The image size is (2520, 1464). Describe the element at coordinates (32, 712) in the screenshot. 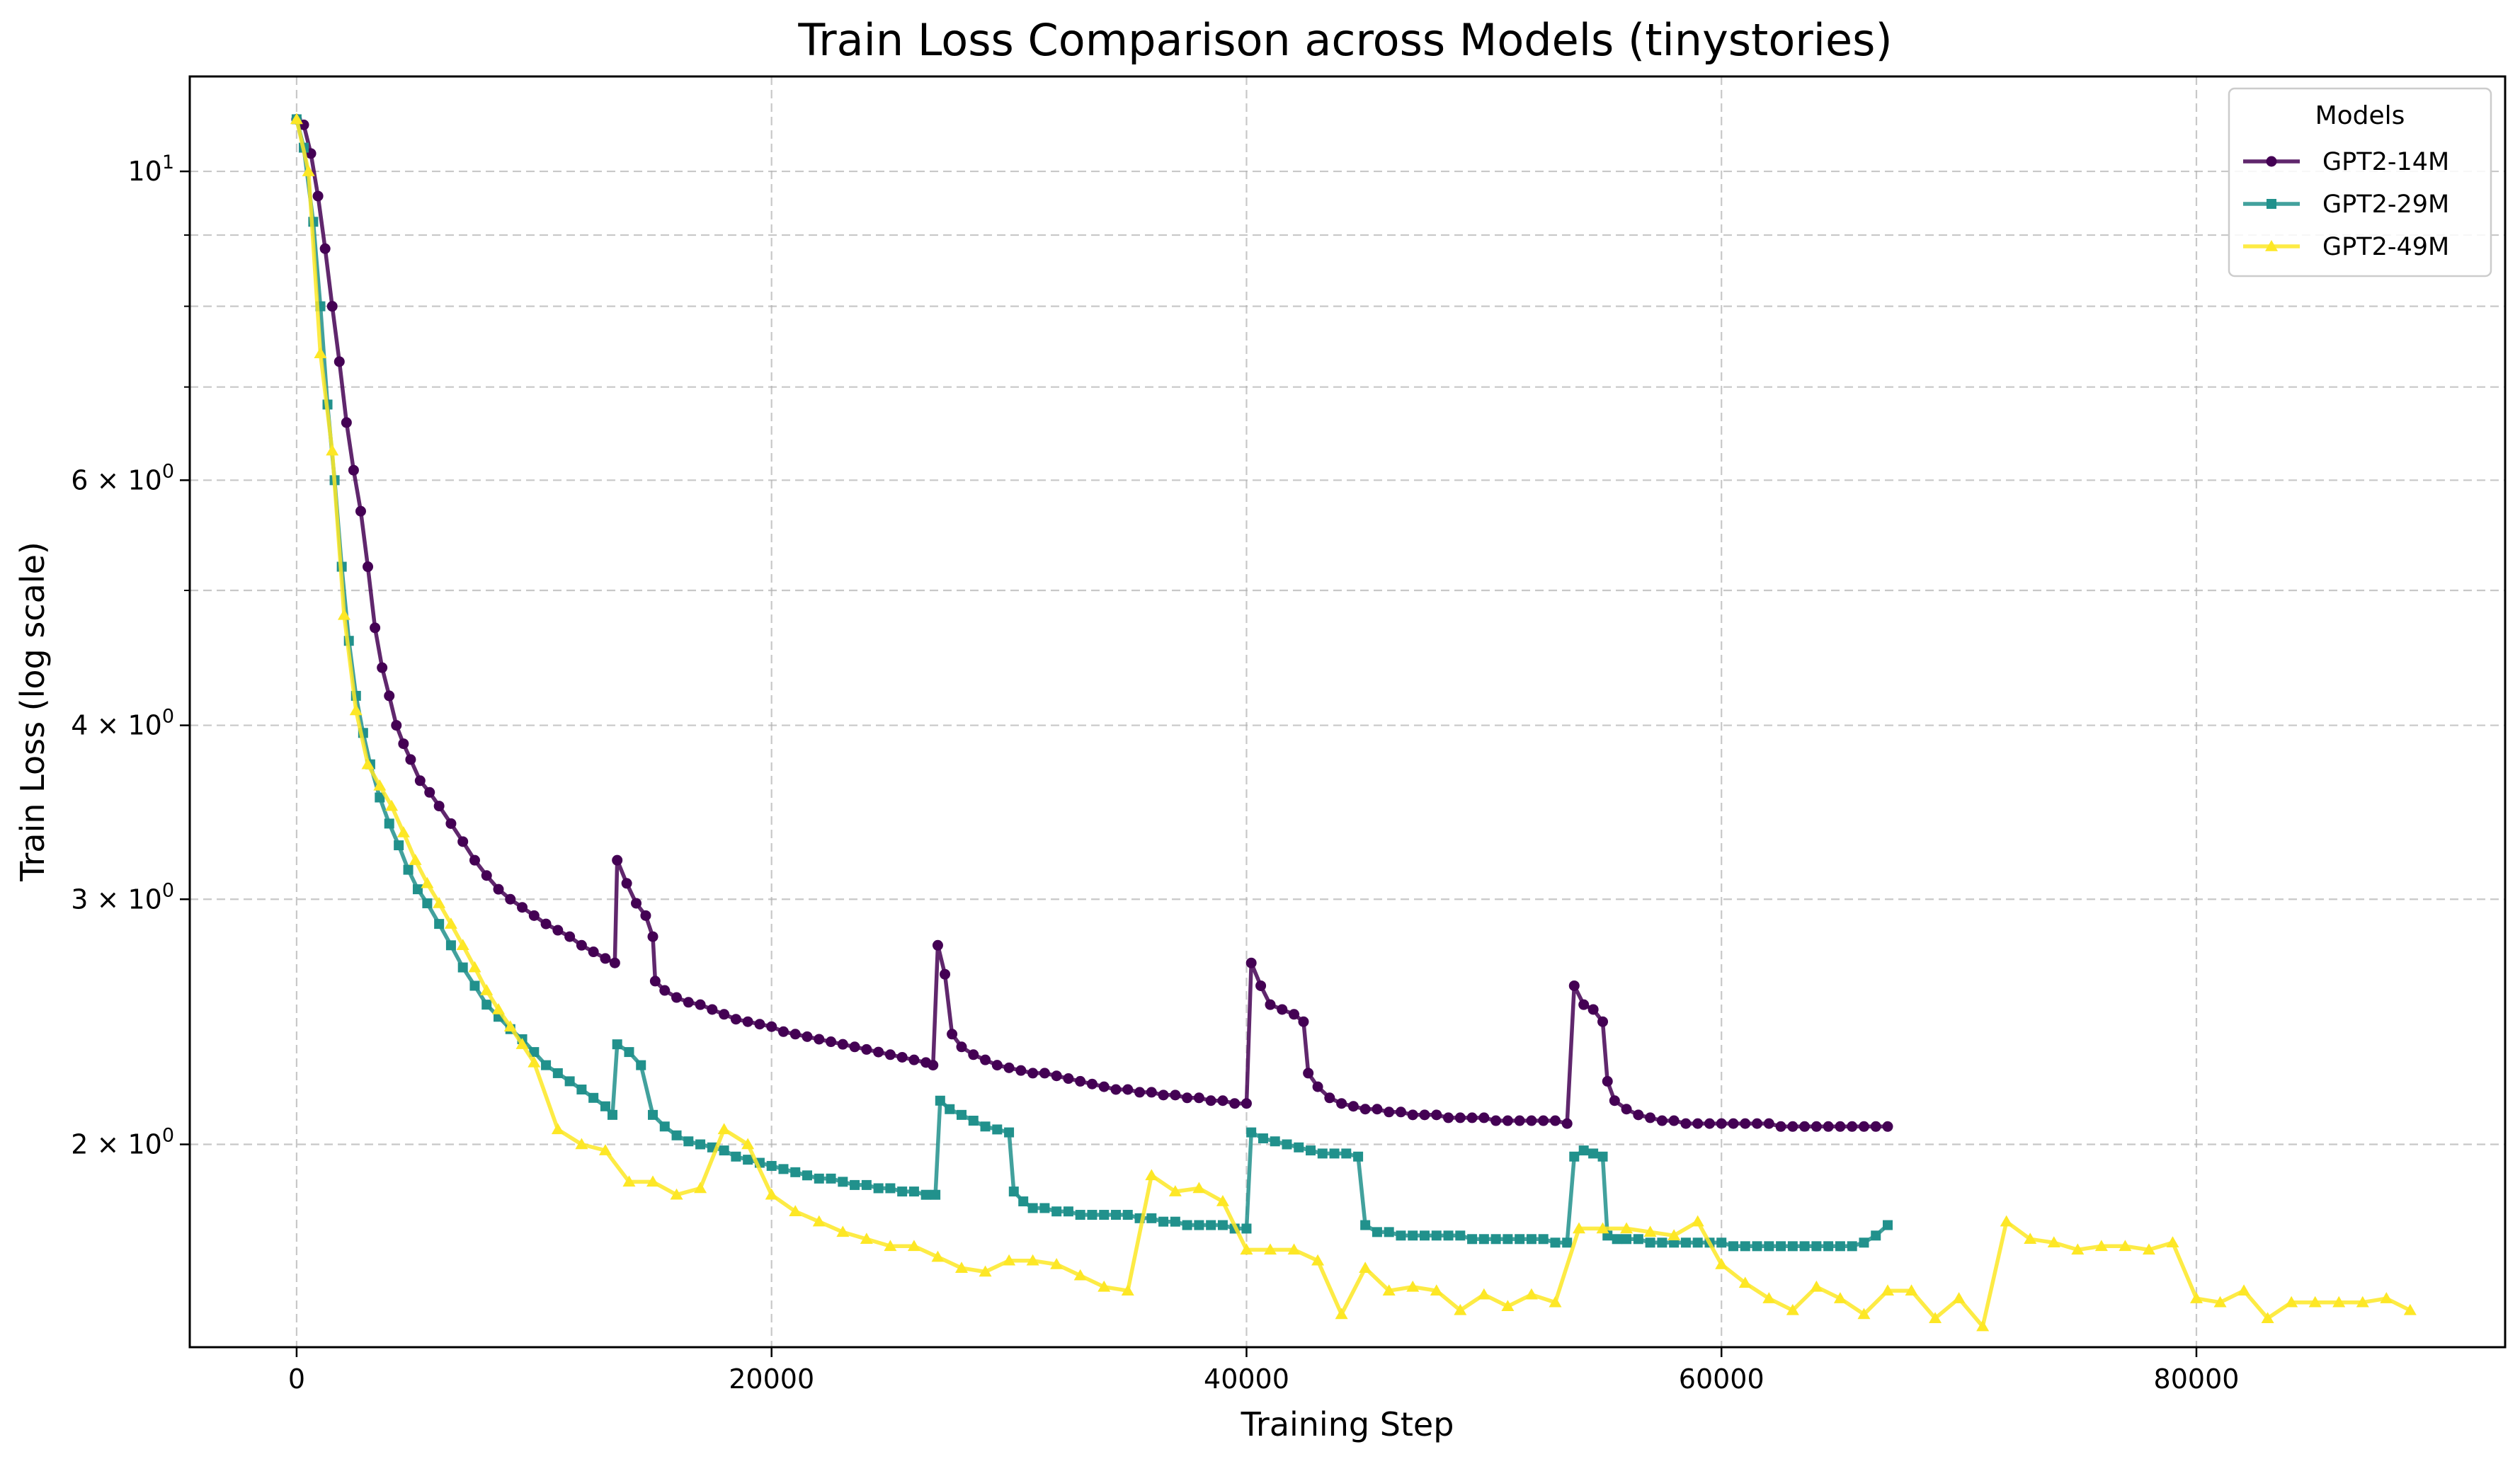

I see `y-axis-label: Train Loss (log scale)` at that location.